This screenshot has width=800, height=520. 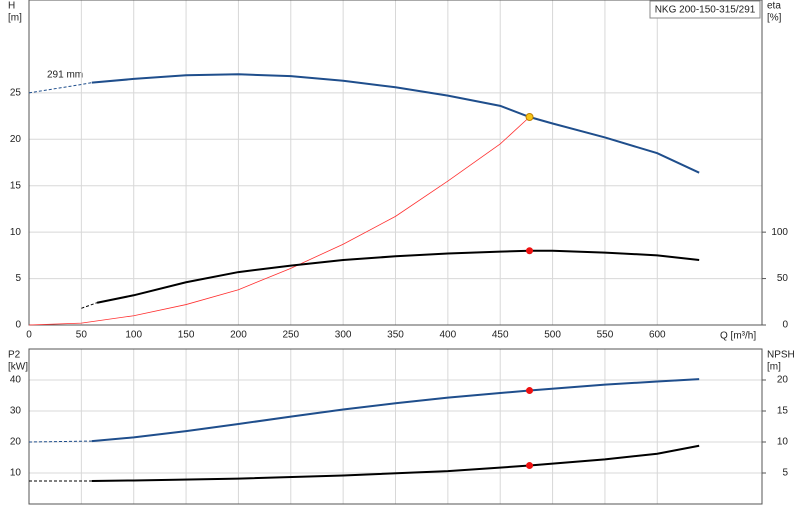 I want to click on x-tick-label: 450, so click(x=500, y=335).